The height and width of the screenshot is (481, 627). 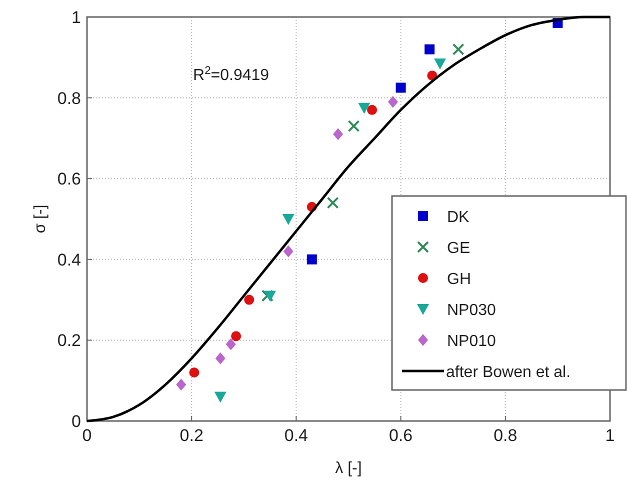 What do you see at coordinates (40, 219) in the screenshot?
I see `y-axis-title: σ [-]` at bounding box center [40, 219].